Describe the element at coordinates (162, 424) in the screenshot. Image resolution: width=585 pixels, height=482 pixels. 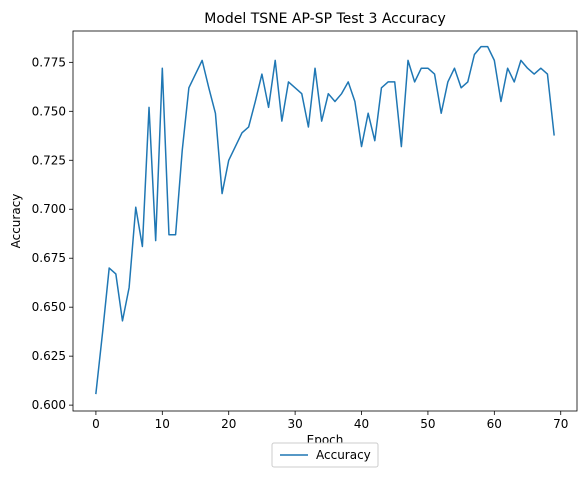
I see `x-tick-label: 10` at that location.